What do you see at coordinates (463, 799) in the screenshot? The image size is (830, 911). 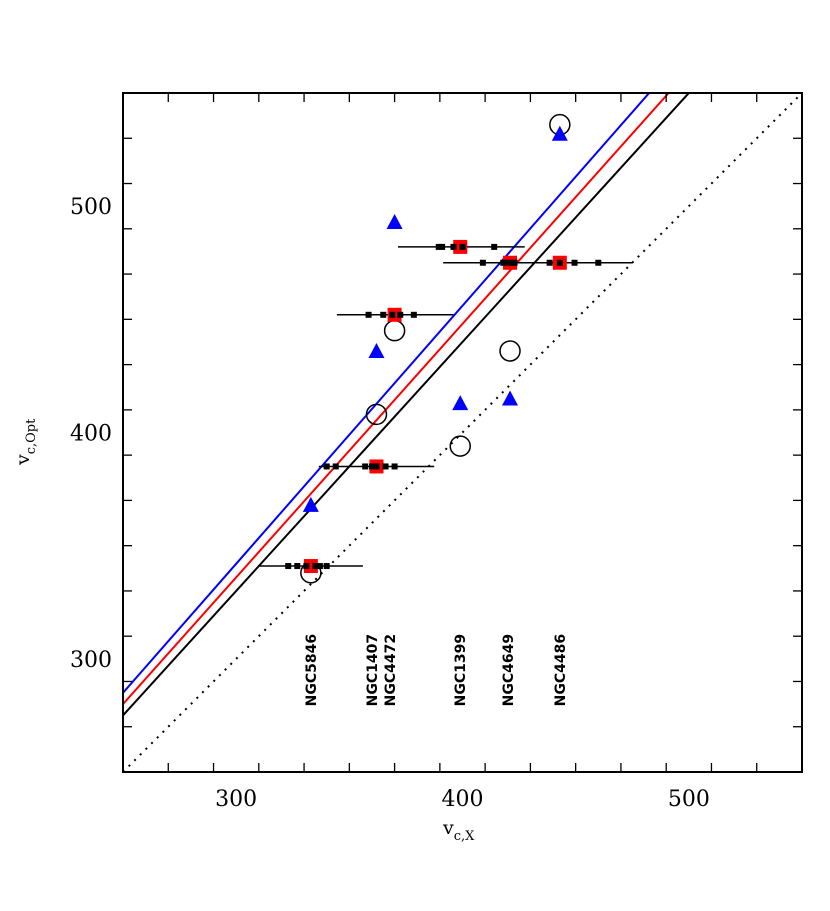 I see `x-tick-label: 400` at bounding box center [463, 799].